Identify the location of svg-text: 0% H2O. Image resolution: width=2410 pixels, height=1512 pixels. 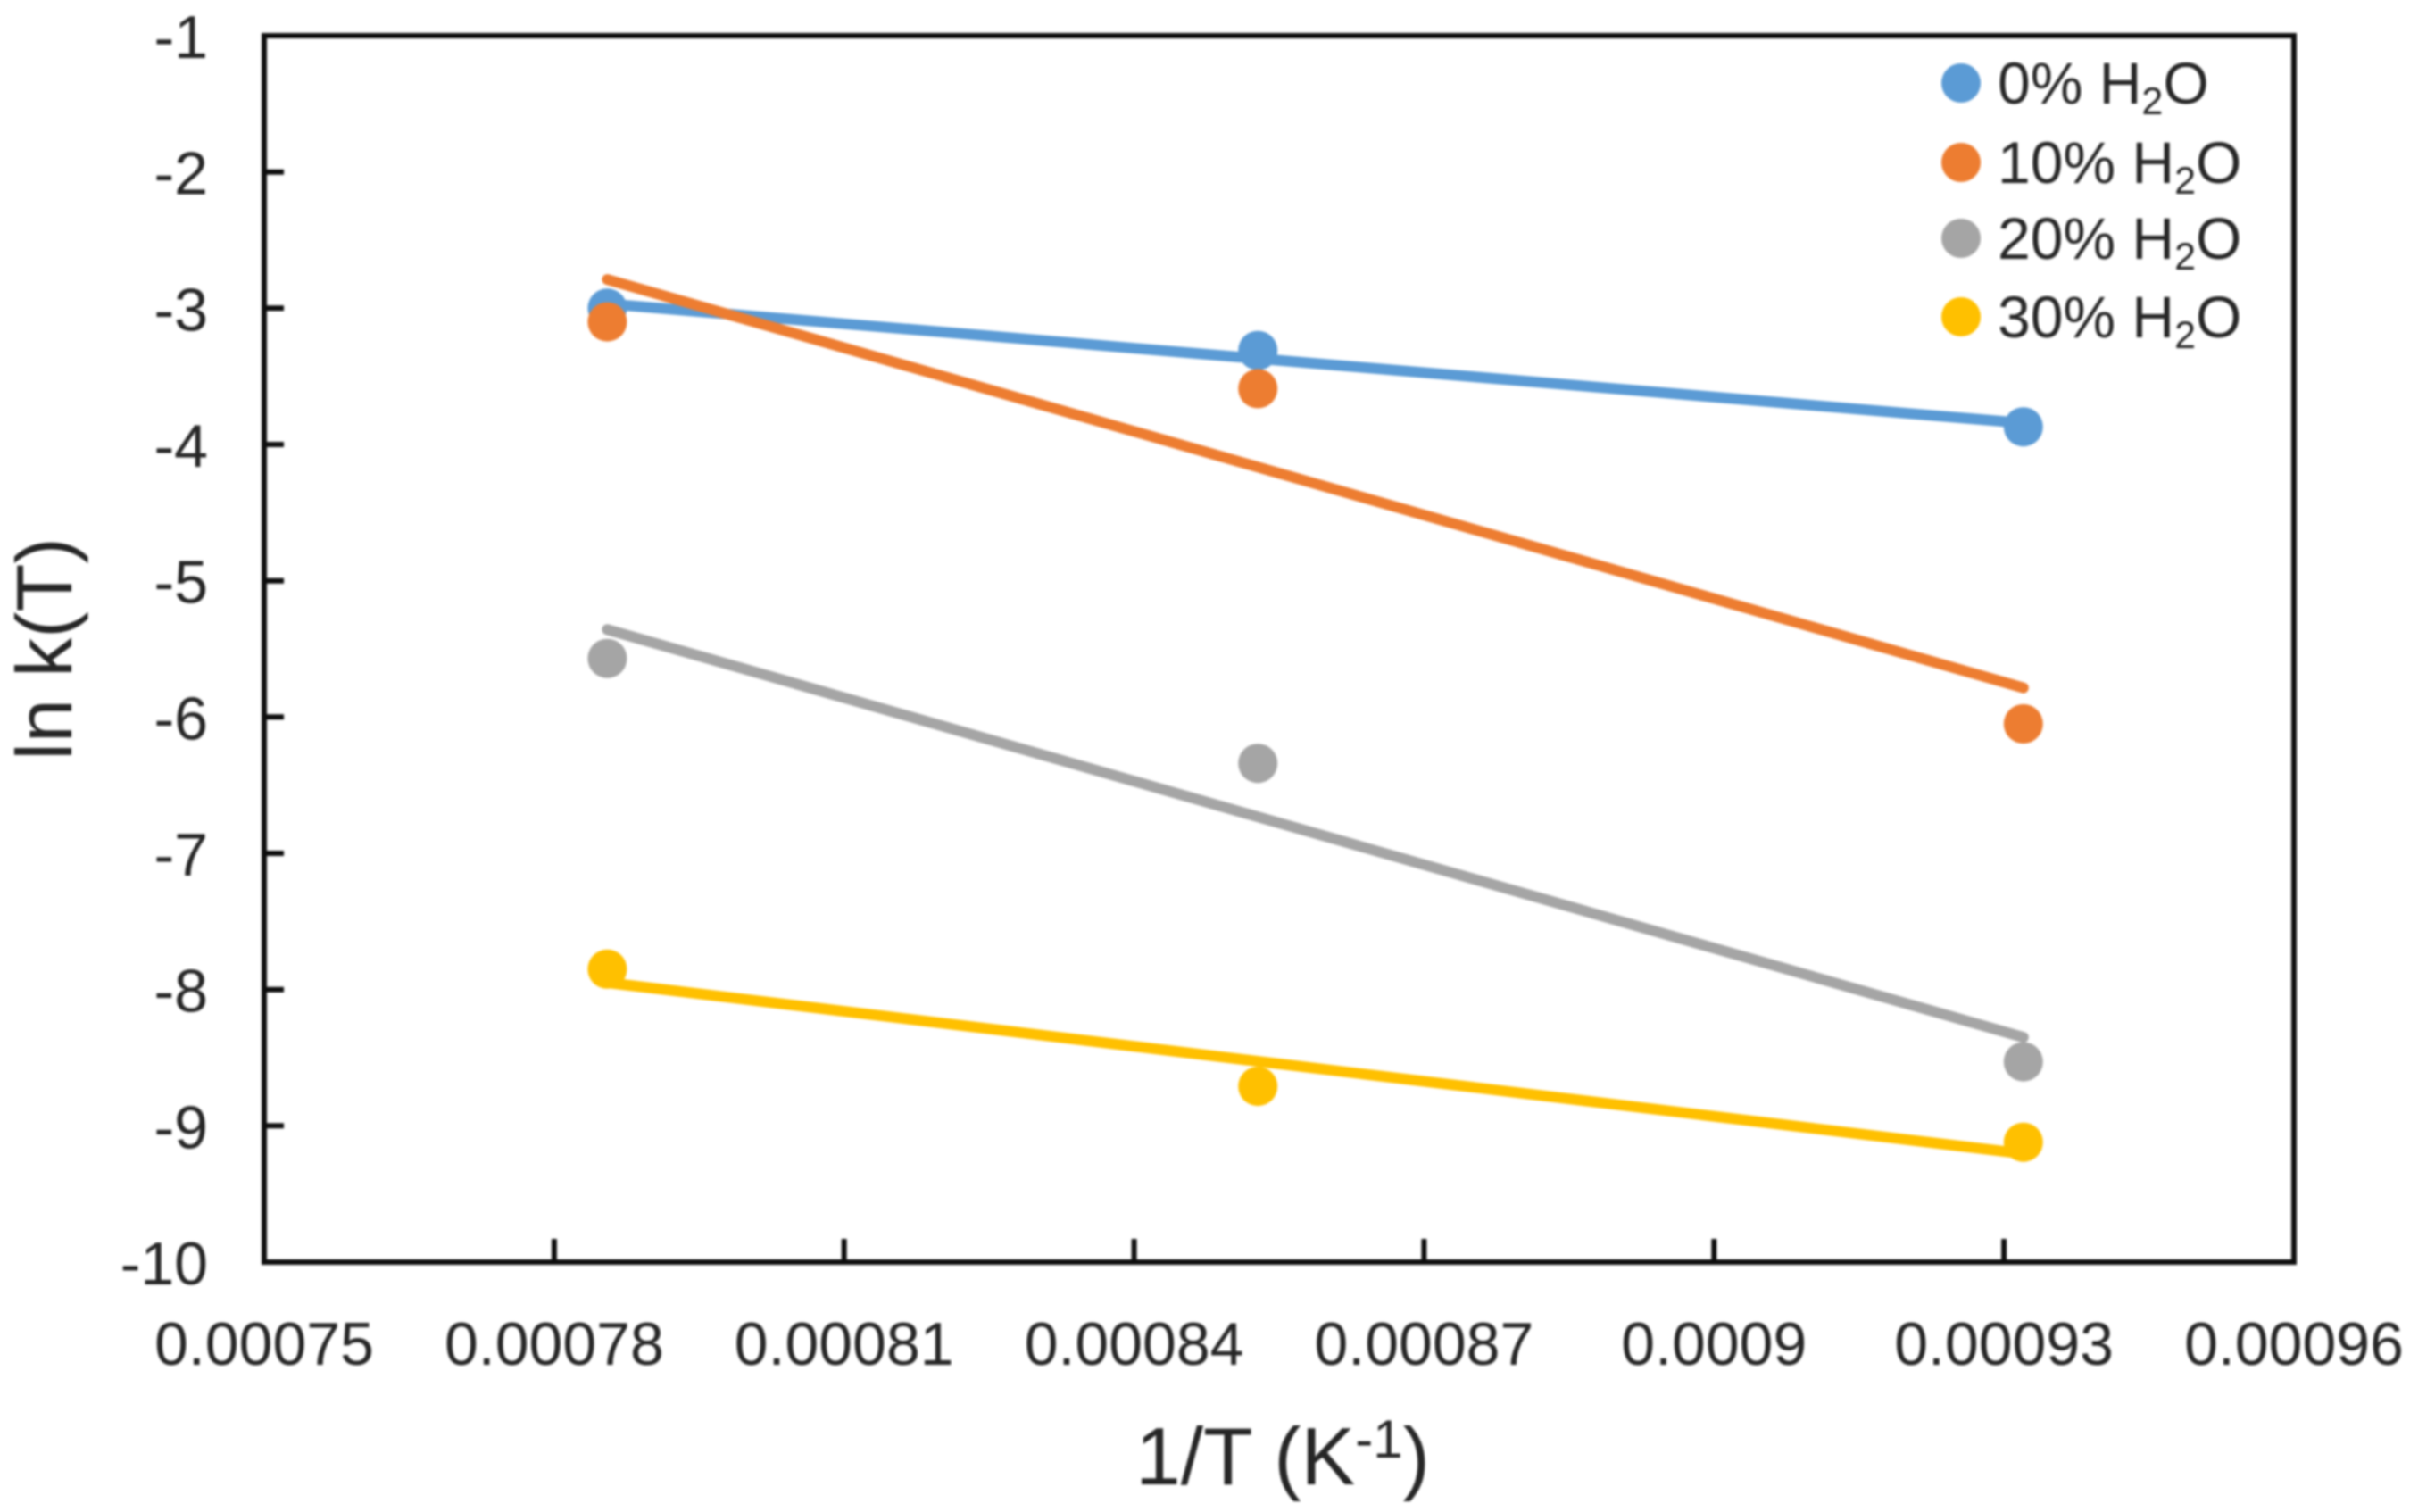
(2103, 86).